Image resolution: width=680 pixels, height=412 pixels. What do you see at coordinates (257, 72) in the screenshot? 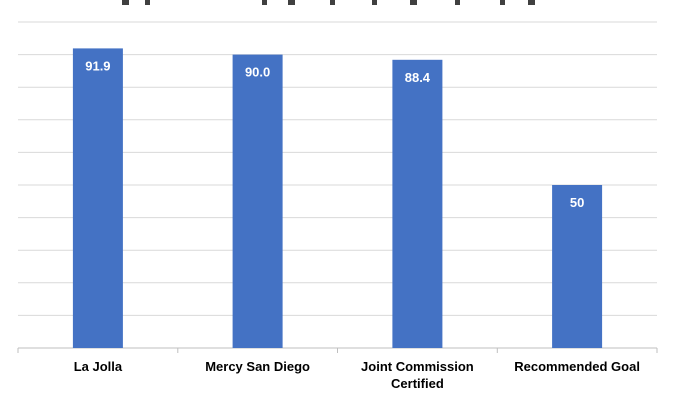
I see `data-label: 90.0` at bounding box center [257, 72].